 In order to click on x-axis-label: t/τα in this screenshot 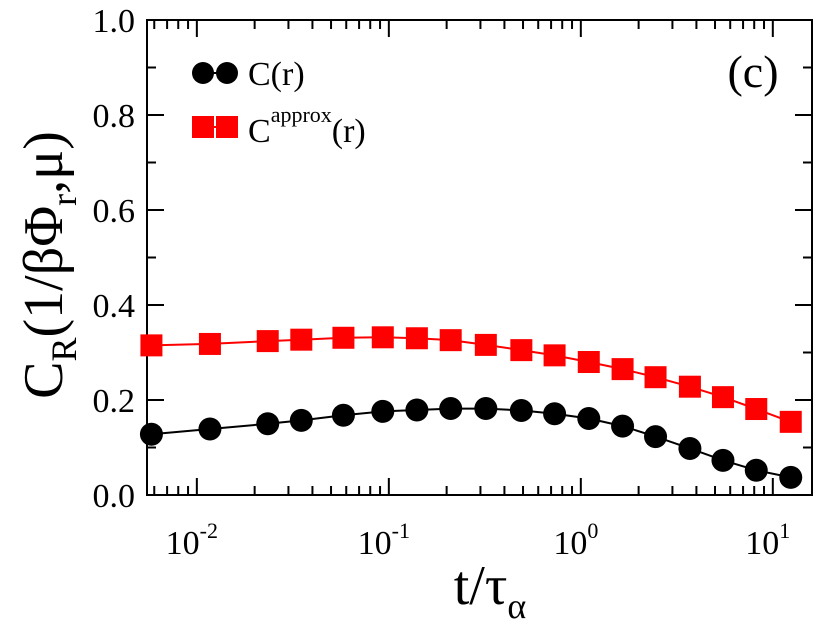, I will do `click(490, 590)`.